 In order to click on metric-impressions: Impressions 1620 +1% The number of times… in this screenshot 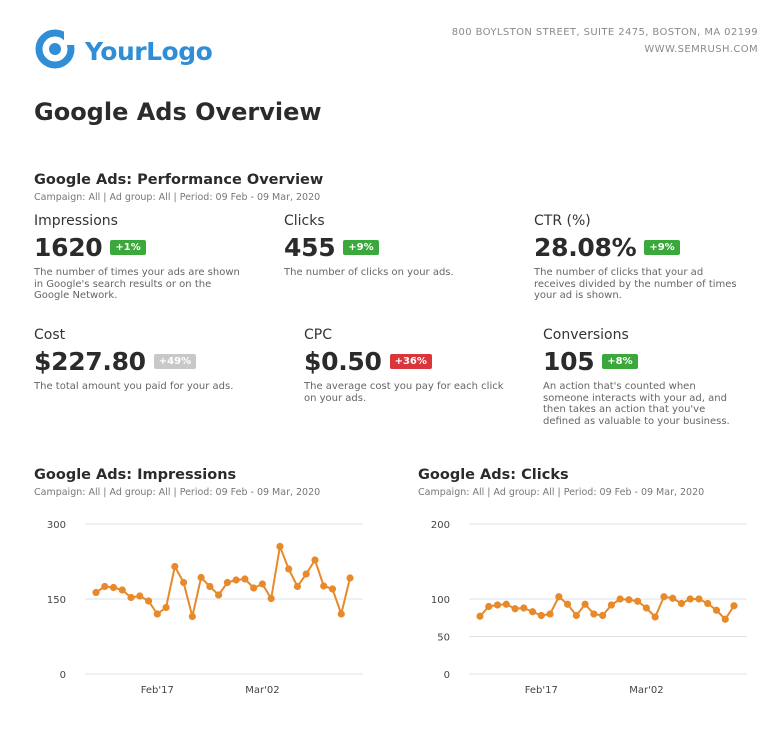, I will do `click(141, 257)`.